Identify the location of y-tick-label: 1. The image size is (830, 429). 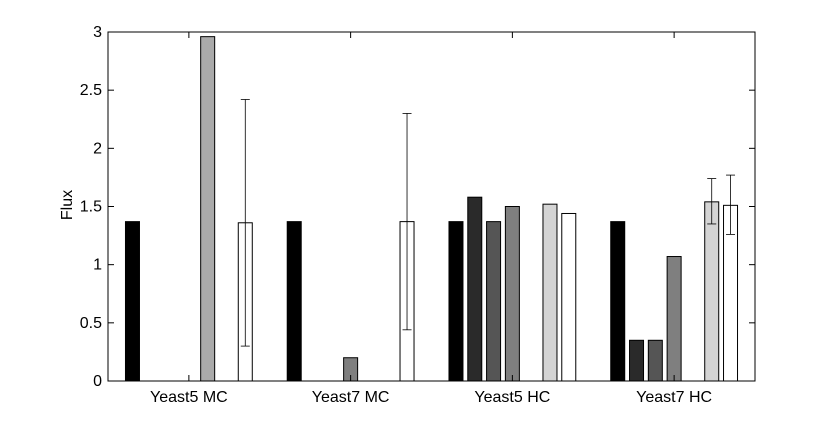
(97, 265).